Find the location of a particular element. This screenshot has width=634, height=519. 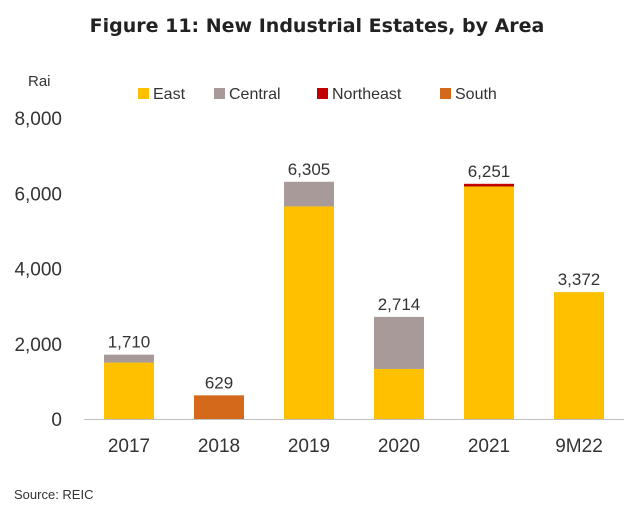

bar-east-2019 is located at coordinates (309, 312).